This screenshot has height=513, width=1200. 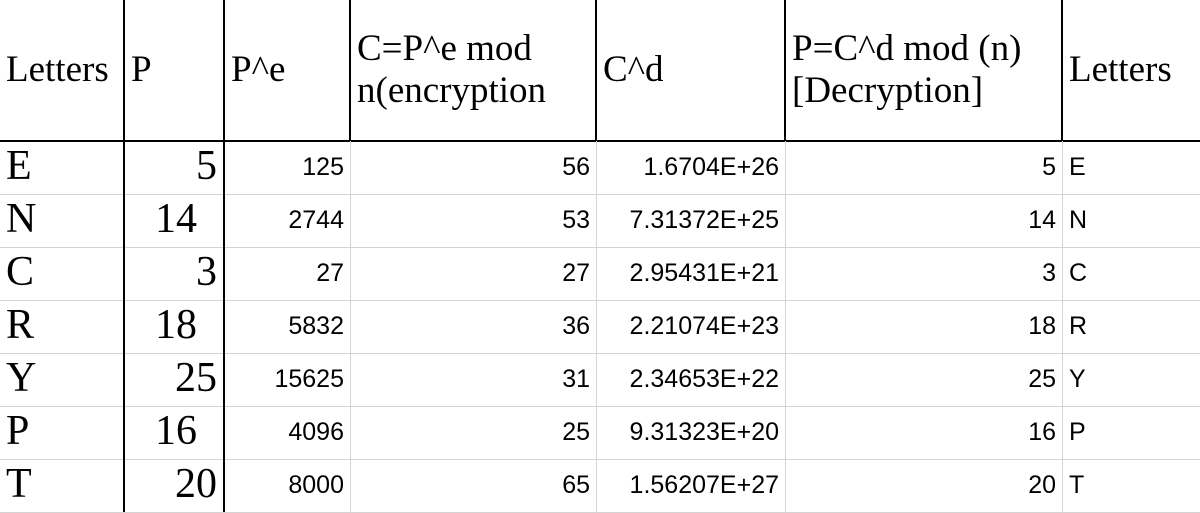 I want to click on cell-letter-out: E, so click(x=1077, y=167).